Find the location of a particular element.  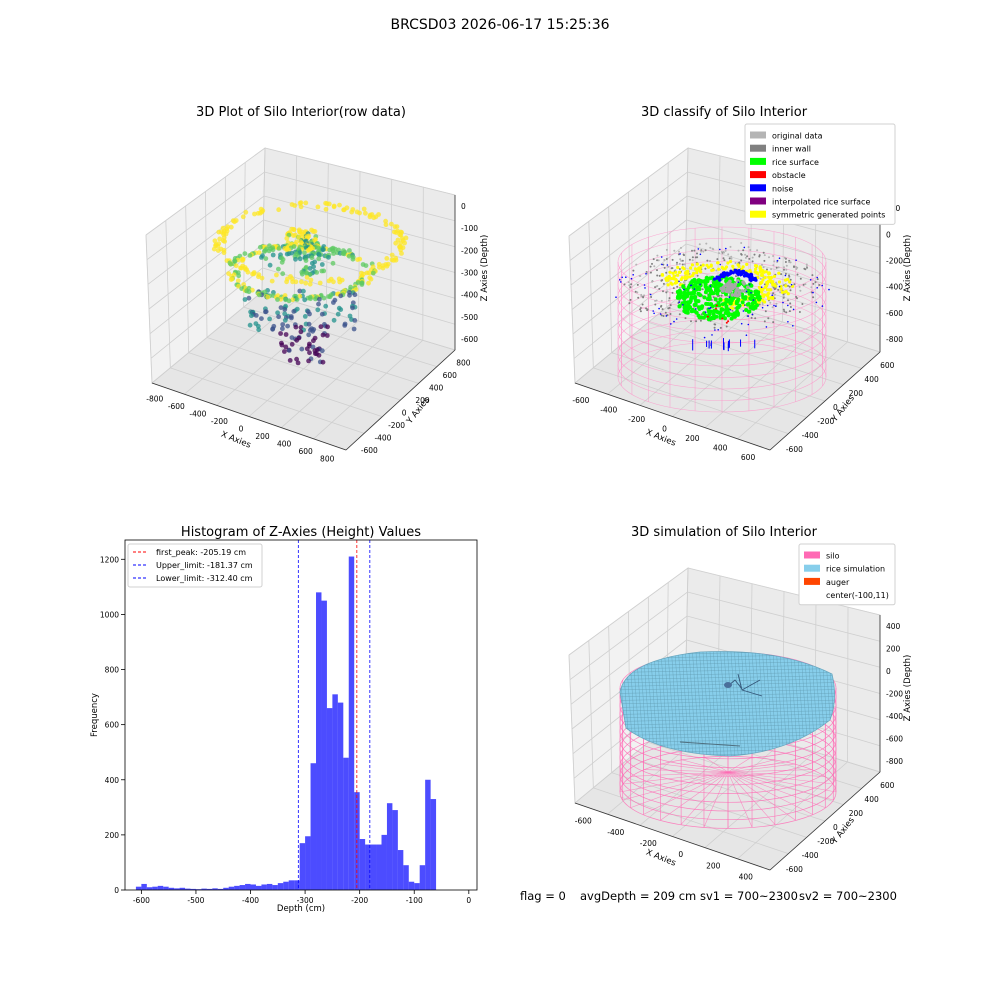

y-tick-label: -400 is located at coordinates (382, 437).